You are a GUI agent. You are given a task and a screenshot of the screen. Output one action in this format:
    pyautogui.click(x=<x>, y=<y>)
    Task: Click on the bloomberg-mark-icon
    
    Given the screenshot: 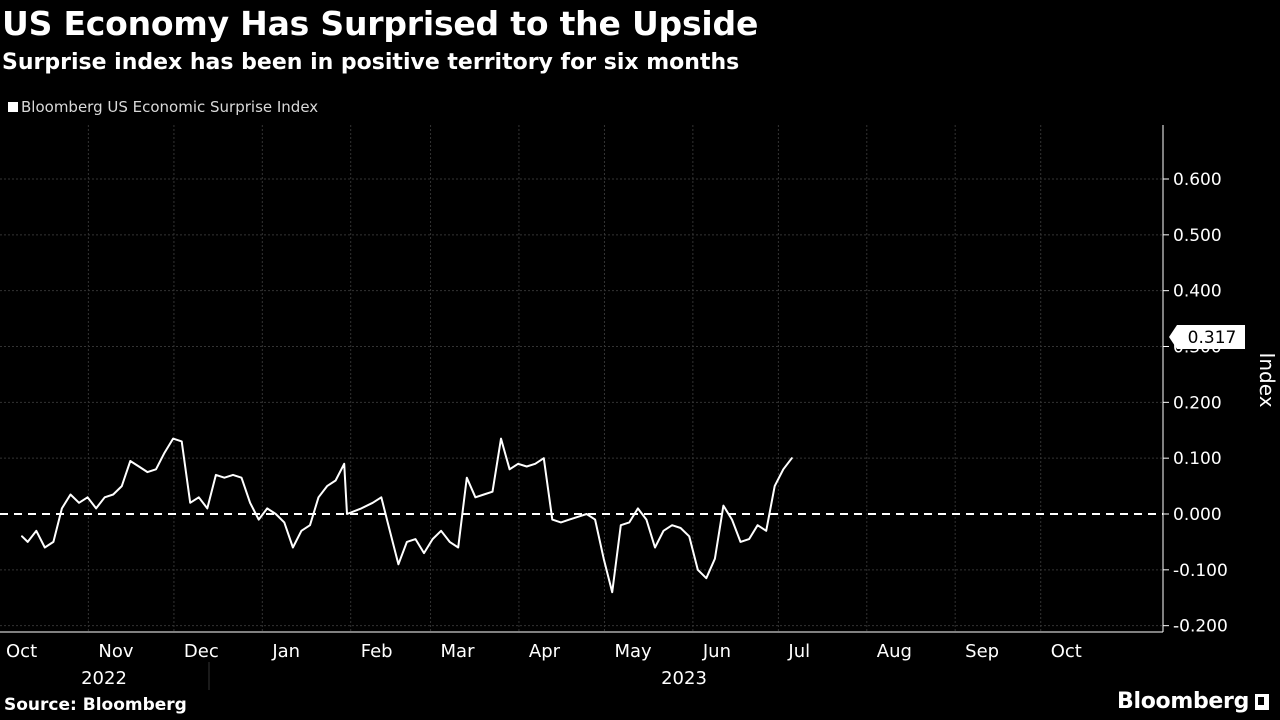 What is the action you would take?
    pyautogui.click(x=1262, y=702)
    